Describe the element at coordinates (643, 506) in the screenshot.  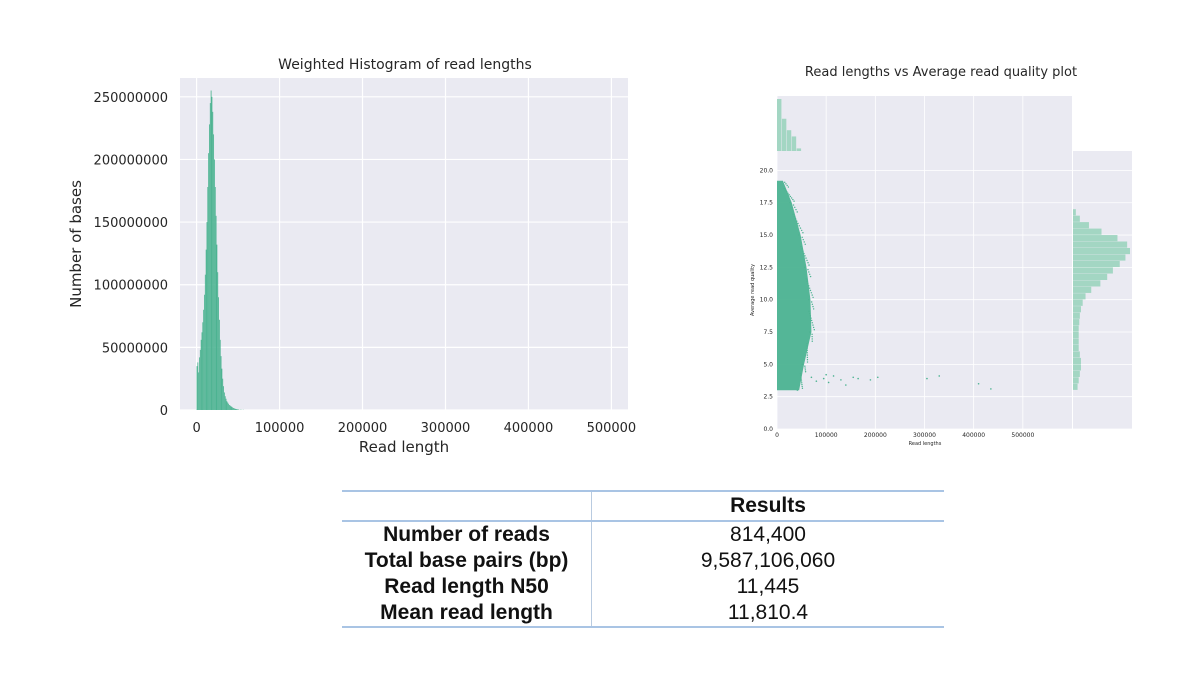
I see `results-header-row: Results` at that location.